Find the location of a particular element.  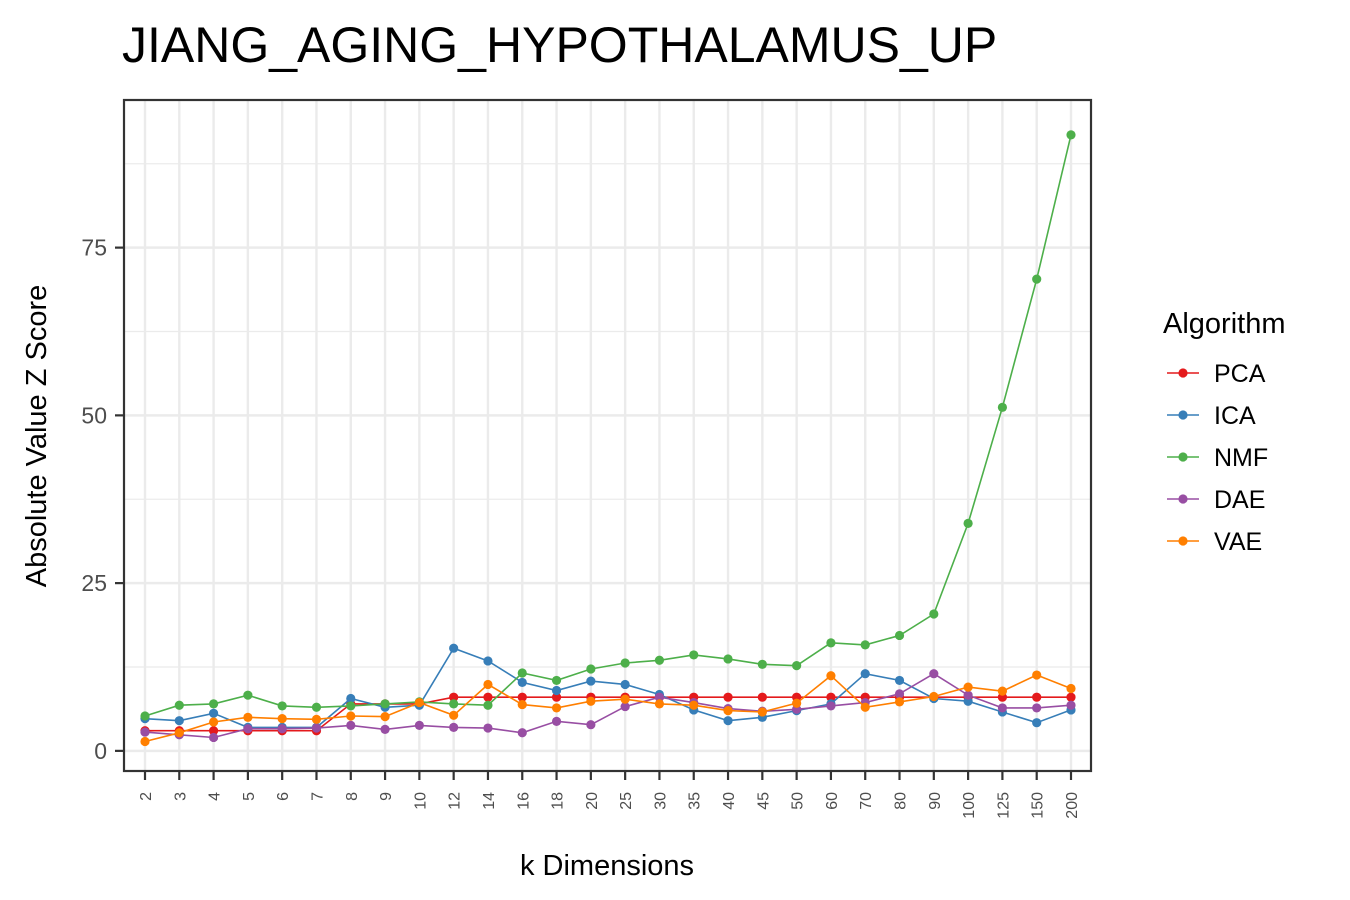

x-axis-title: k Dimensions is located at coordinates (607, 866).